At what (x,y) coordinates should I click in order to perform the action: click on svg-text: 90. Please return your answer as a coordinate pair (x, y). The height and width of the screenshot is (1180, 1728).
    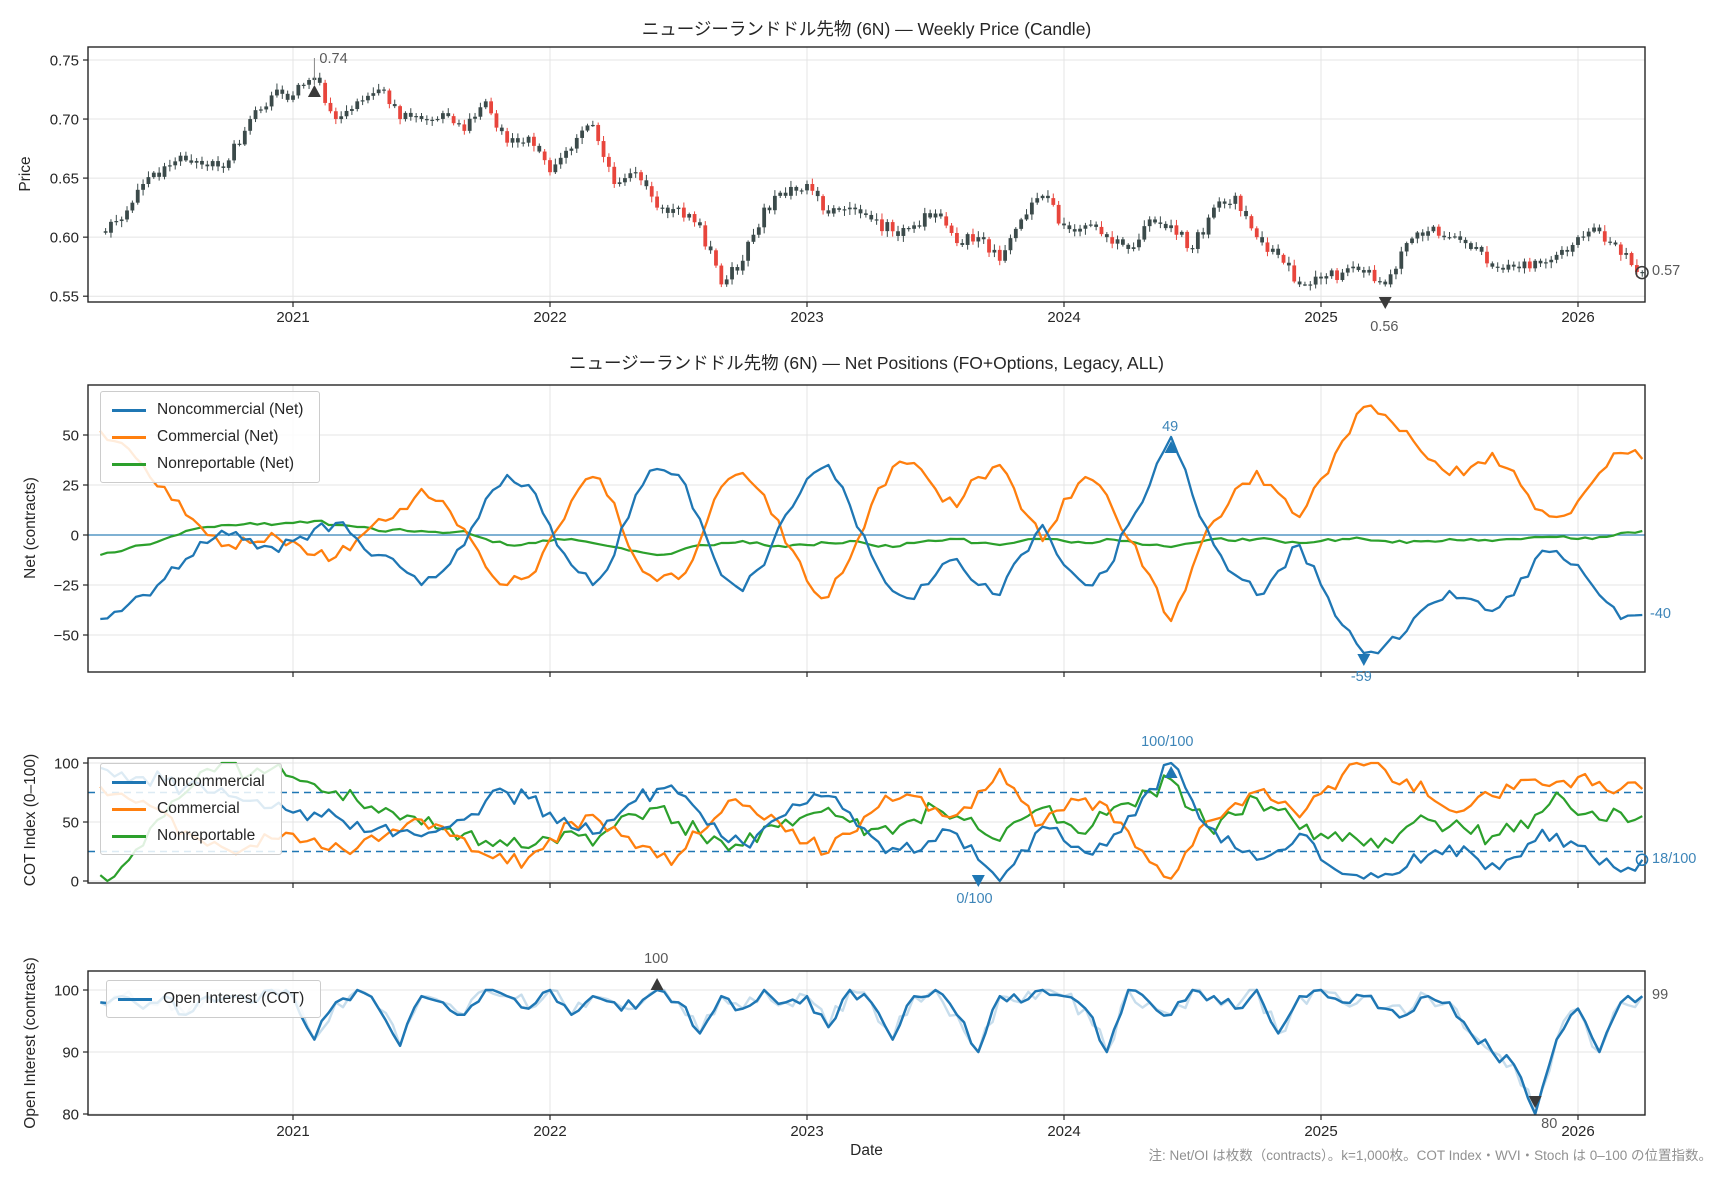
    Looking at the image, I should click on (70, 1053).